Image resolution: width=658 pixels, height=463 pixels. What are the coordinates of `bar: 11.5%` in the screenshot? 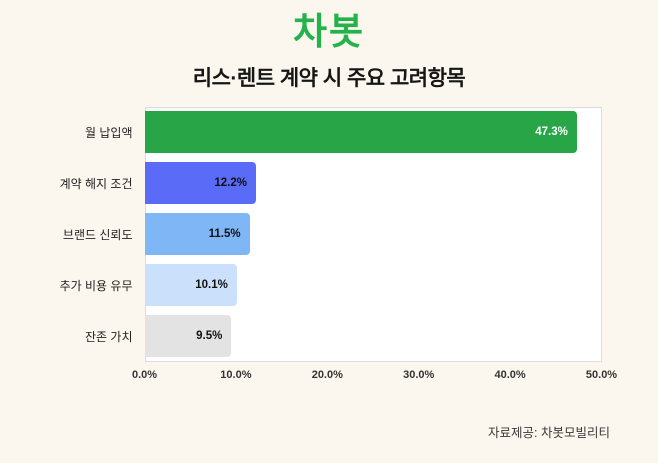 It's located at (197, 234).